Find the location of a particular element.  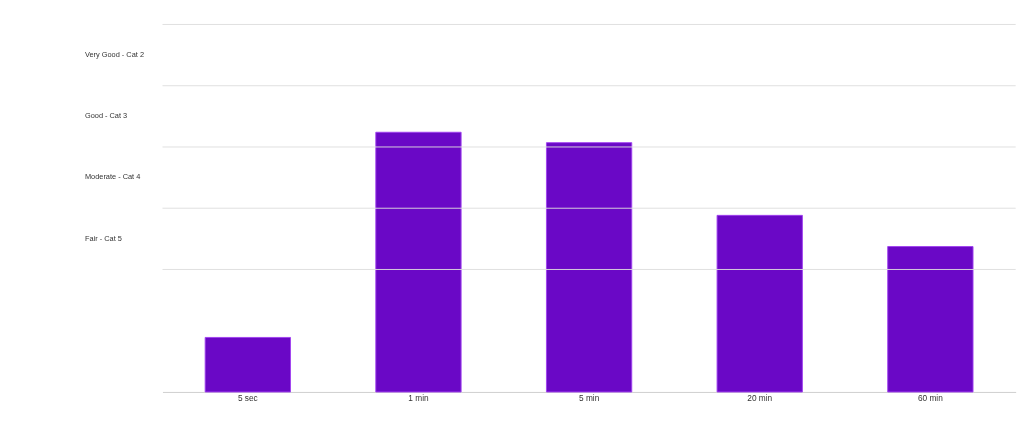

x-tick-label: 5 sec is located at coordinates (247, 397).